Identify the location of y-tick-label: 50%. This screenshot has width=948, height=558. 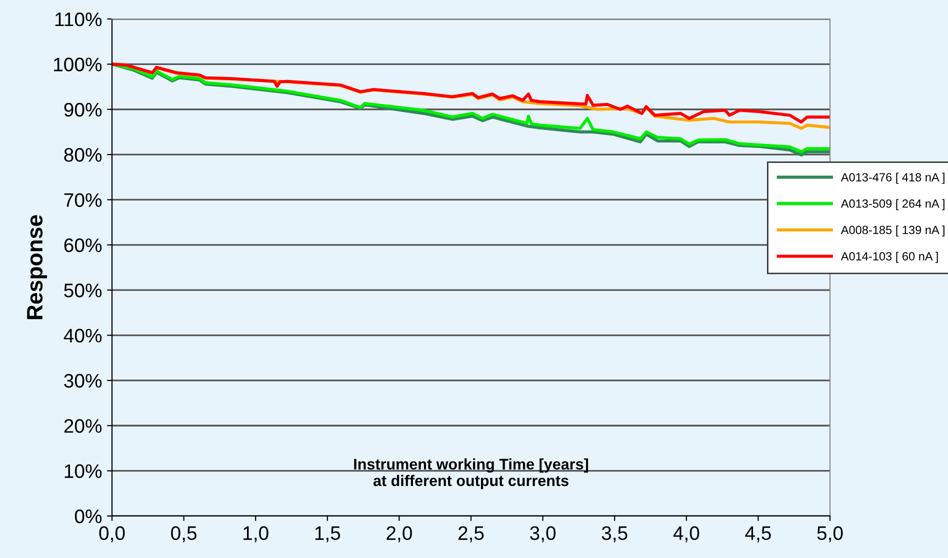
(83, 291).